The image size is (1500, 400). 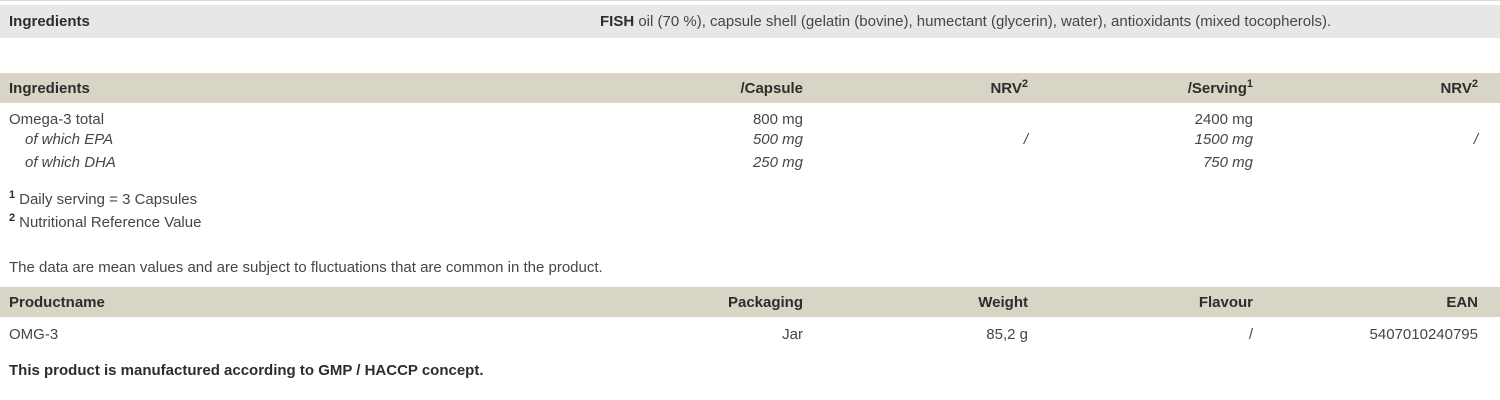 What do you see at coordinates (57, 302) in the screenshot?
I see `col-header-productname: Productname` at bounding box center [57, 302].